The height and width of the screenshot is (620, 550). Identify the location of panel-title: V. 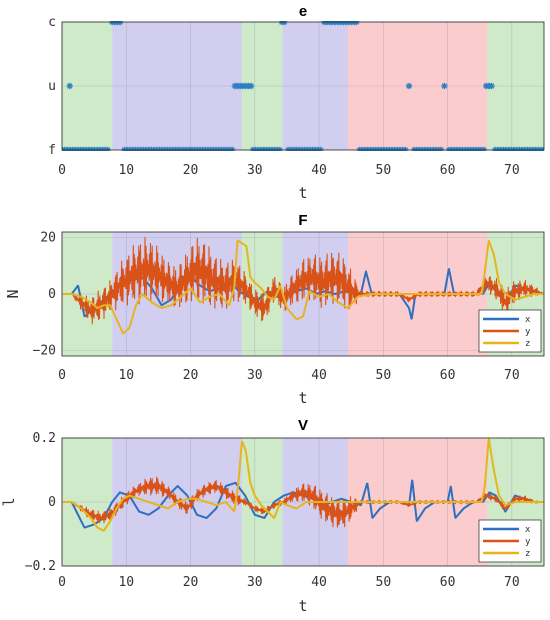
(303, 425).